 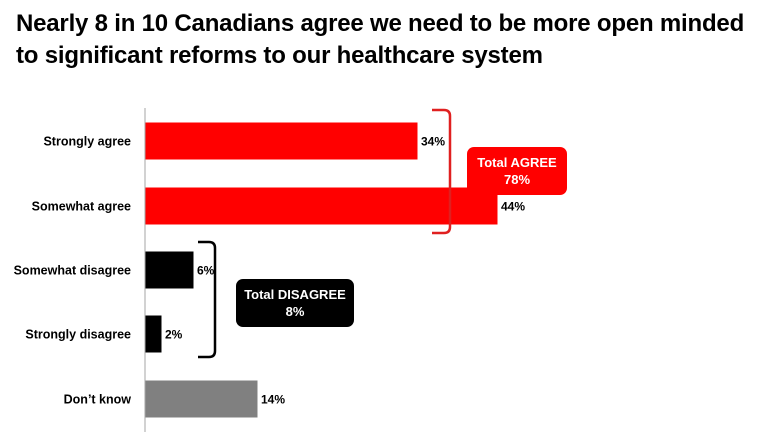 I want to click on bar-strongly-agree, so click(x=281, y=141).